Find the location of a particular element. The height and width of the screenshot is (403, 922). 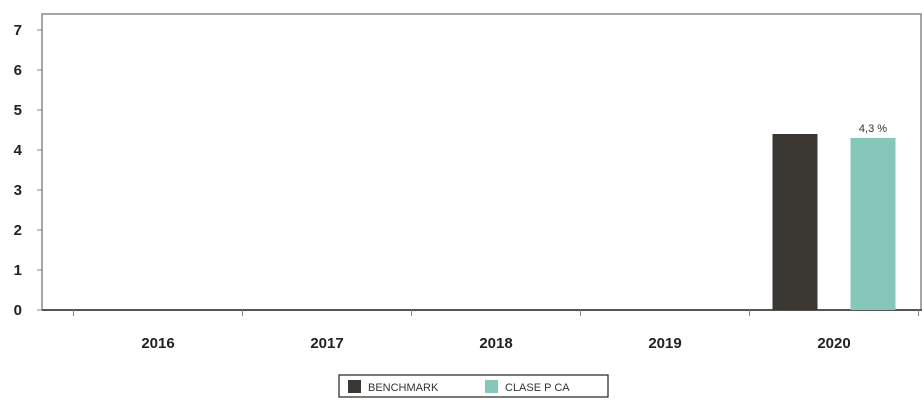

data-labels: 4,3 % is located at coordinates (873, 129).